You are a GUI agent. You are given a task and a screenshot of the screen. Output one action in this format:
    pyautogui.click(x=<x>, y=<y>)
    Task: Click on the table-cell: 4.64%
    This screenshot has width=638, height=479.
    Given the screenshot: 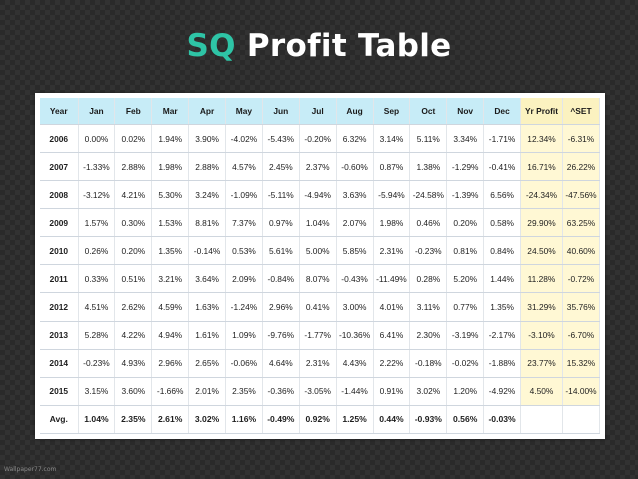 What is the action you would take?
    pyautogui.click(x=281, y=363)
    